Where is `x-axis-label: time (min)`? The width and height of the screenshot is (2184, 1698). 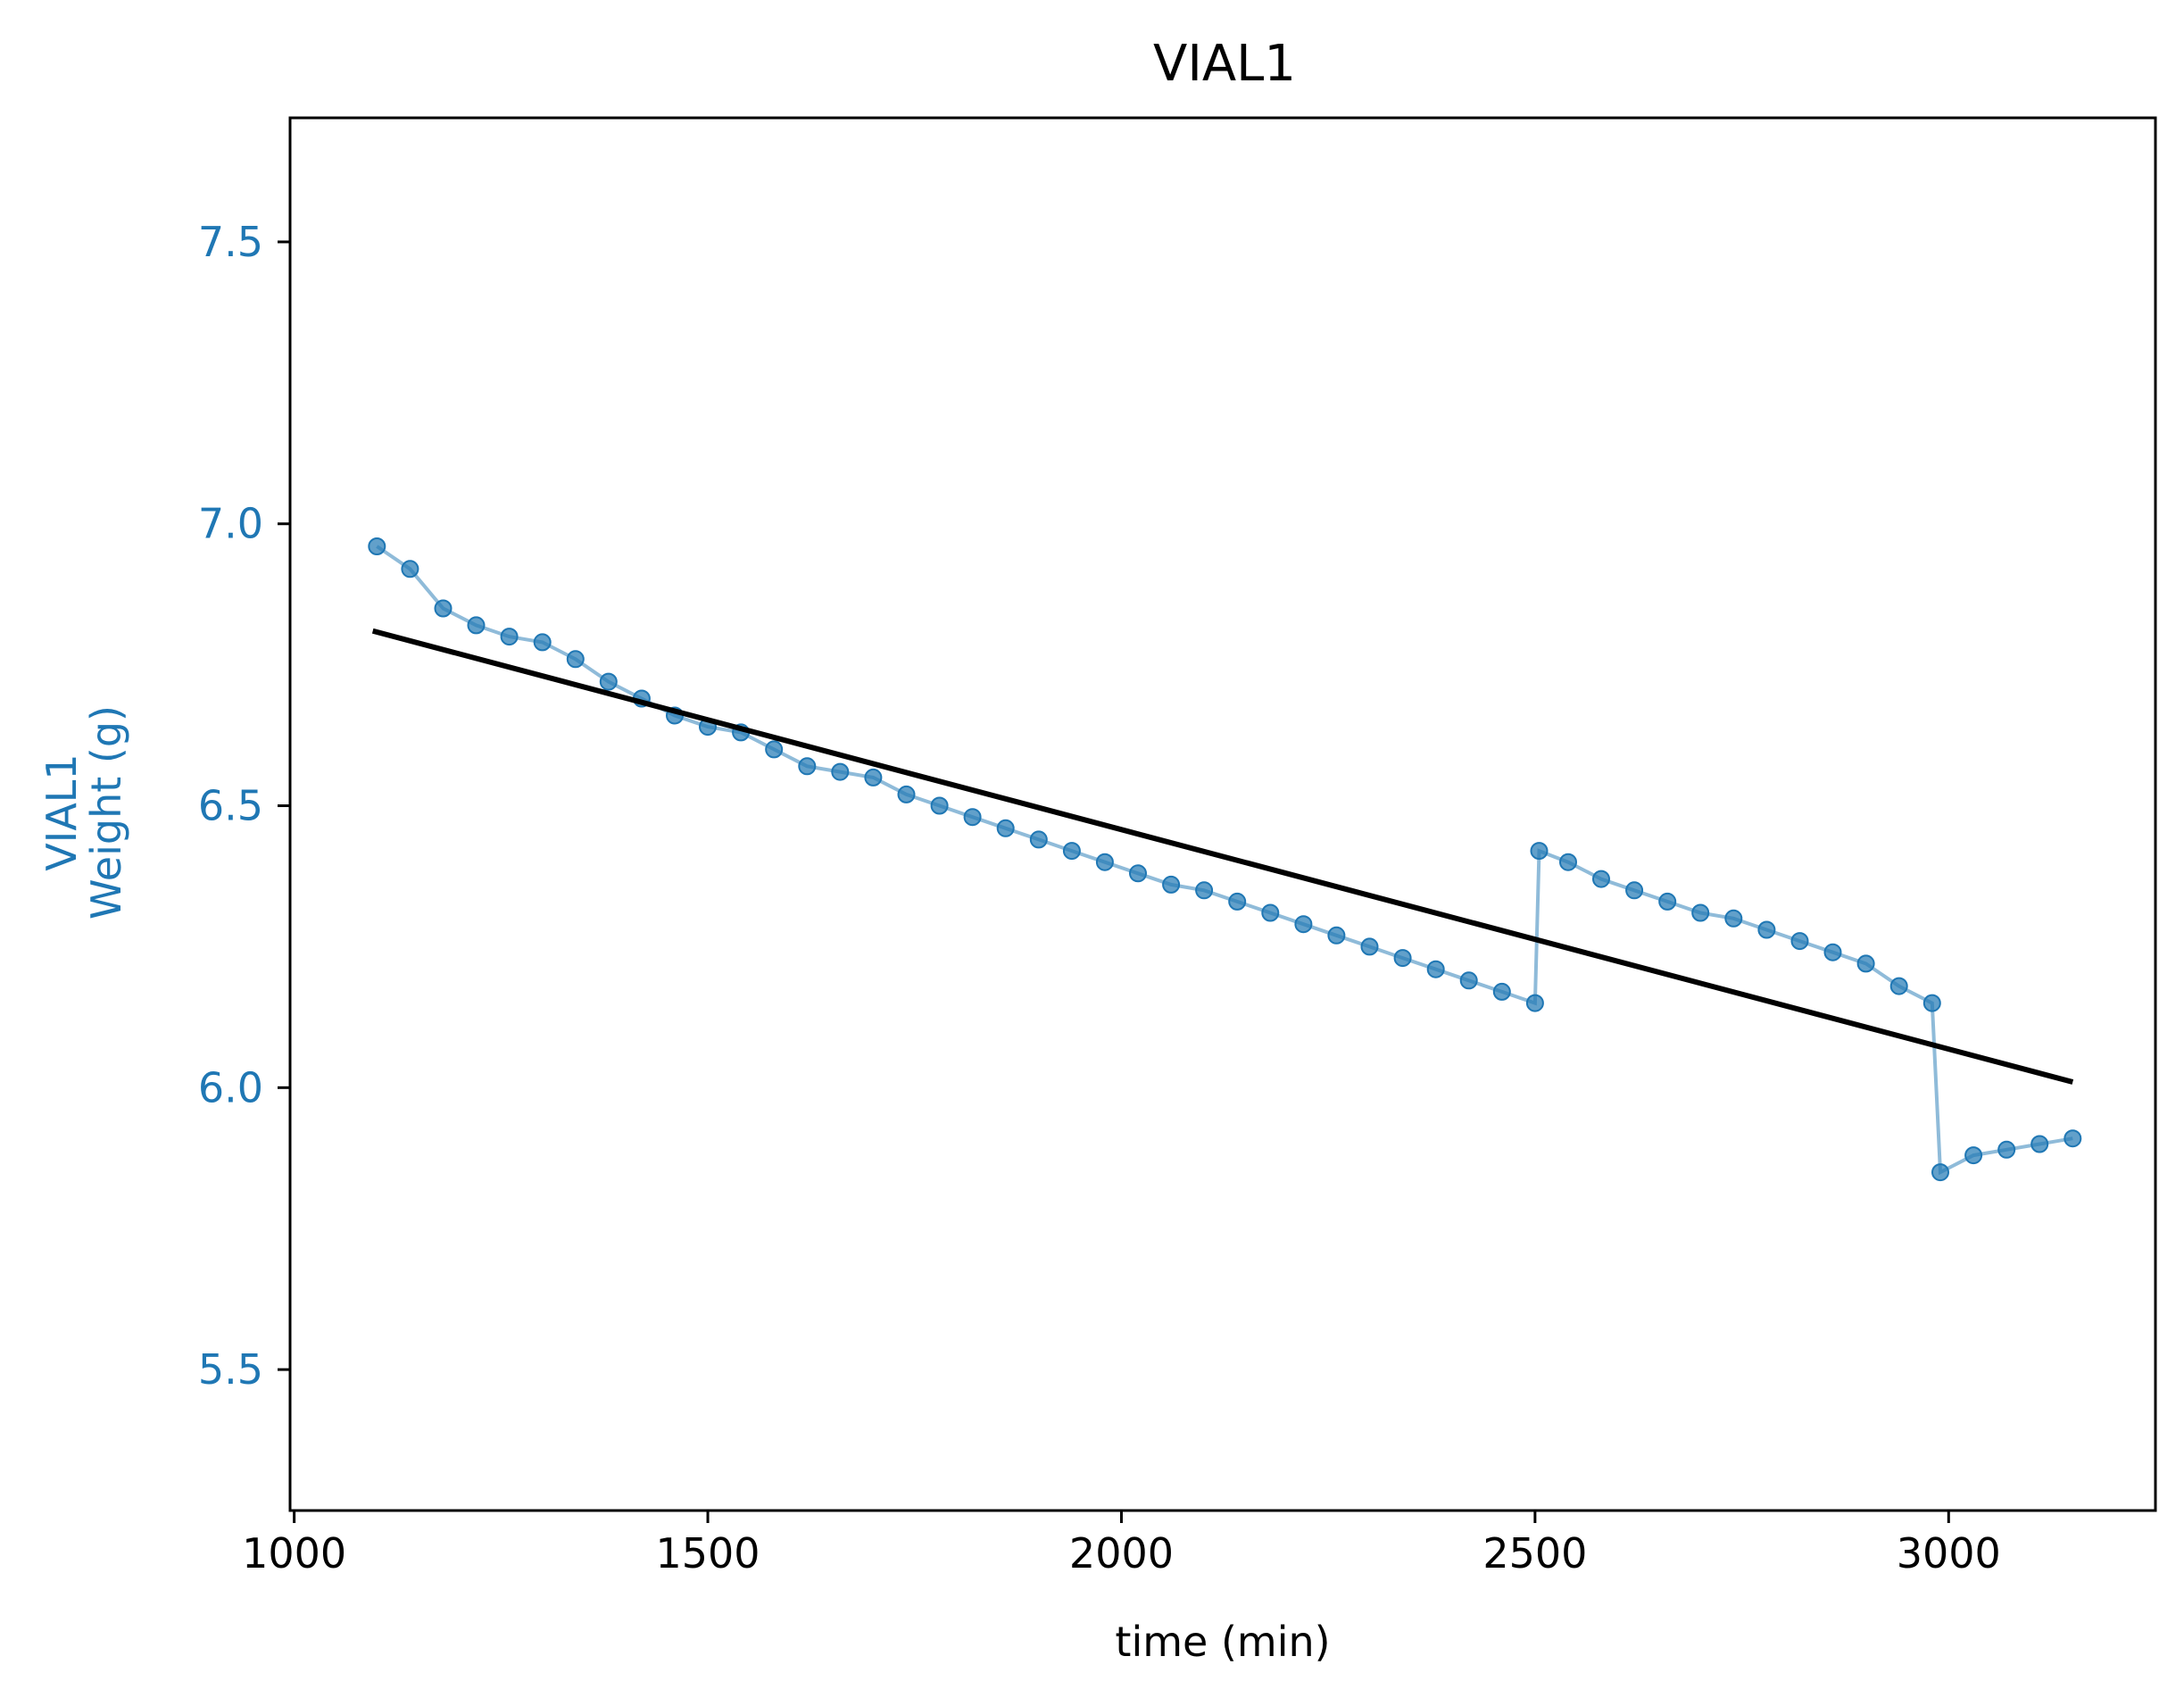
x-axis-label: time (min) is located at coordinates (1223, 1642).